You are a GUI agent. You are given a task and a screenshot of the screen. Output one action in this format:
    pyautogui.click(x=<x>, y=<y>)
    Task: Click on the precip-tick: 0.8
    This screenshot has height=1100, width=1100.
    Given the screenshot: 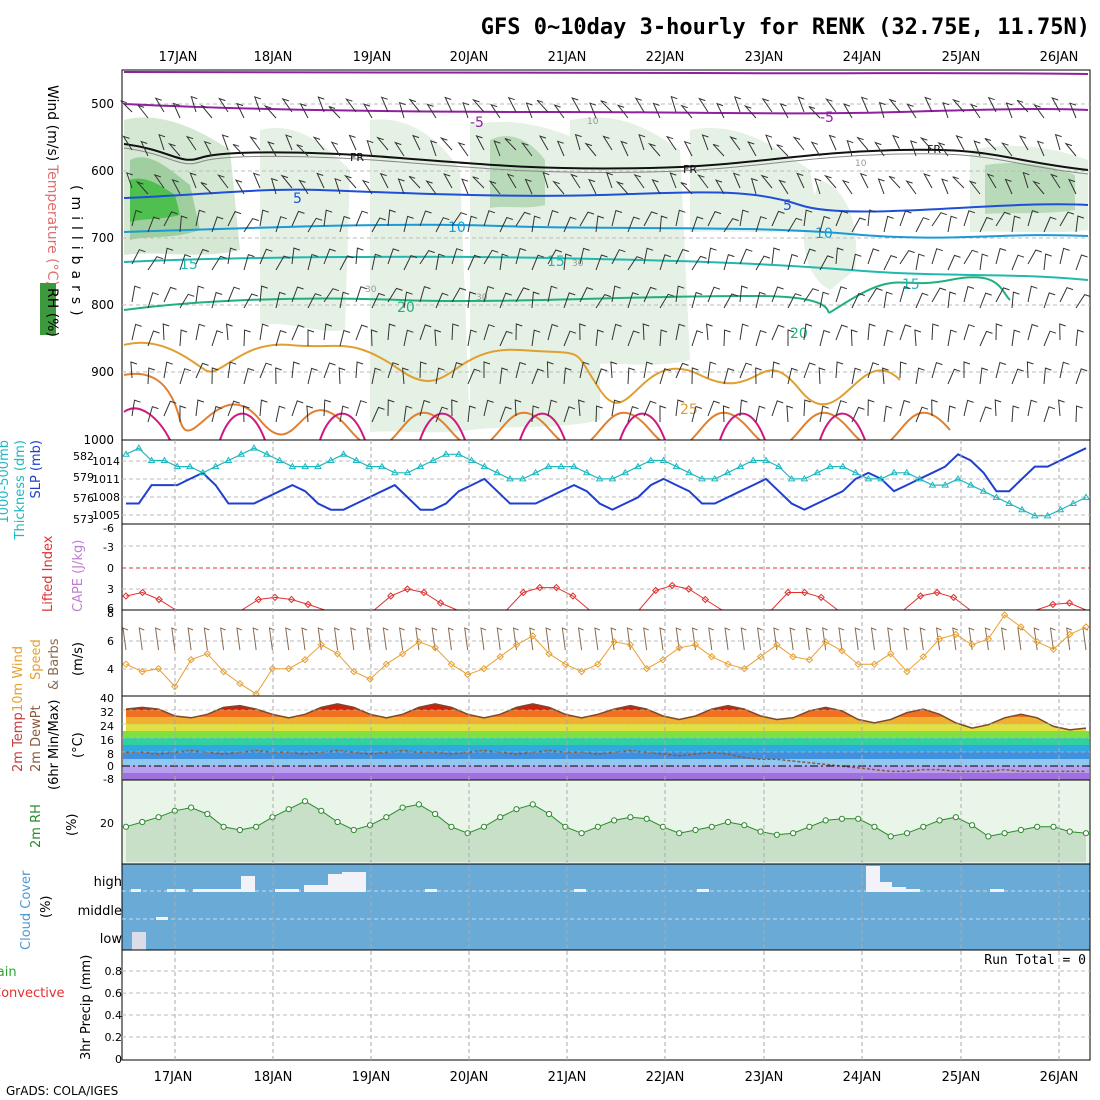 What is the action you would take?
    pyautogui.click(x=114, y=971)
    